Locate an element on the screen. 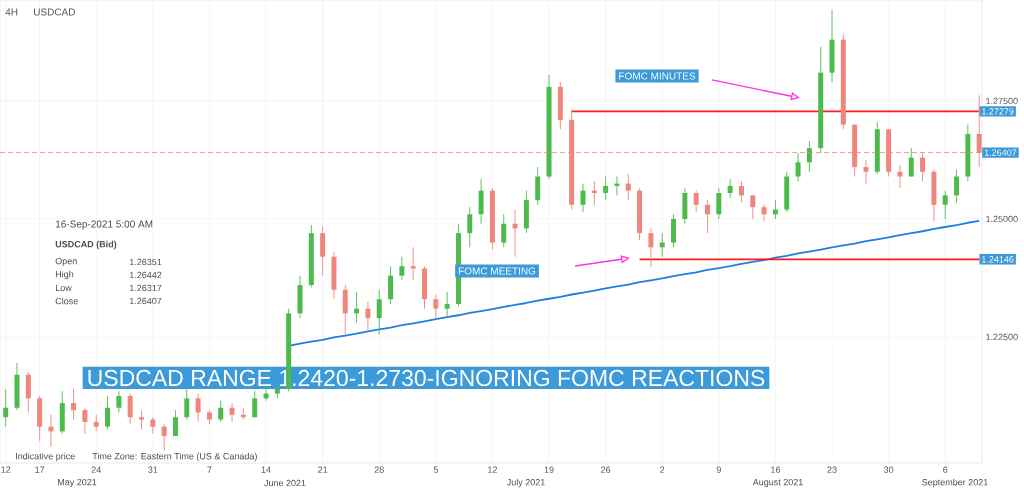 The width and height of the screenshot is (1024, 489). ref-line-label: 1.26407 is located at coordinates (1000, 152).